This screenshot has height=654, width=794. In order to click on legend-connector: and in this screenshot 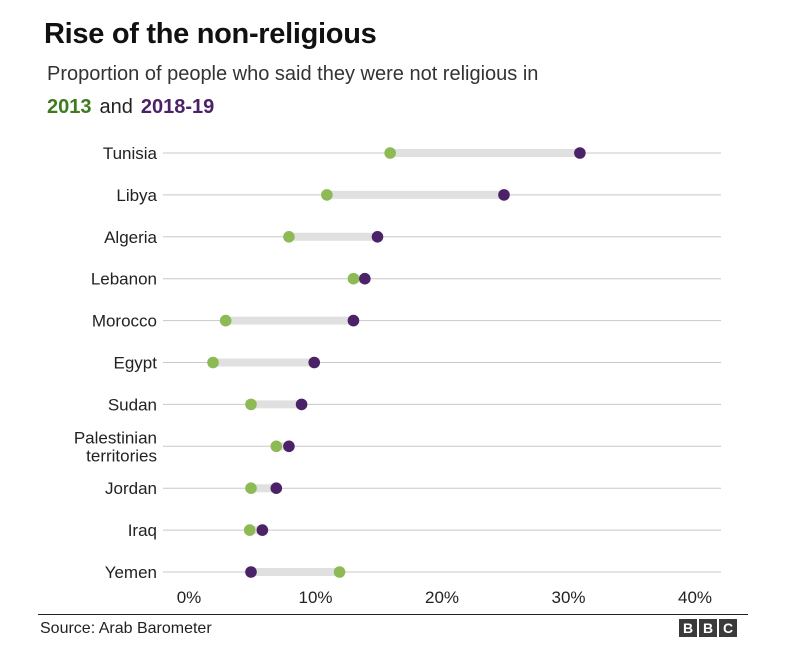, I will do `click(116, 107)`.